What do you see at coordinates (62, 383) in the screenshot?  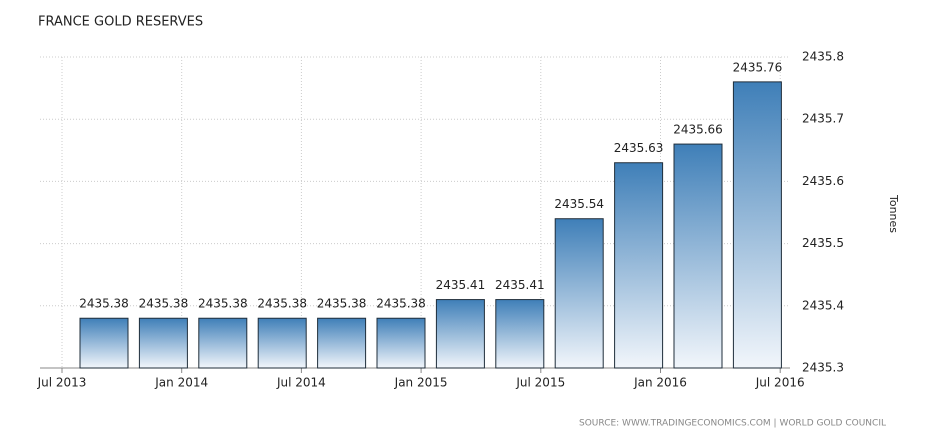 I see `x-tick-label: Jul 2013` at bounding box center [62, 383].